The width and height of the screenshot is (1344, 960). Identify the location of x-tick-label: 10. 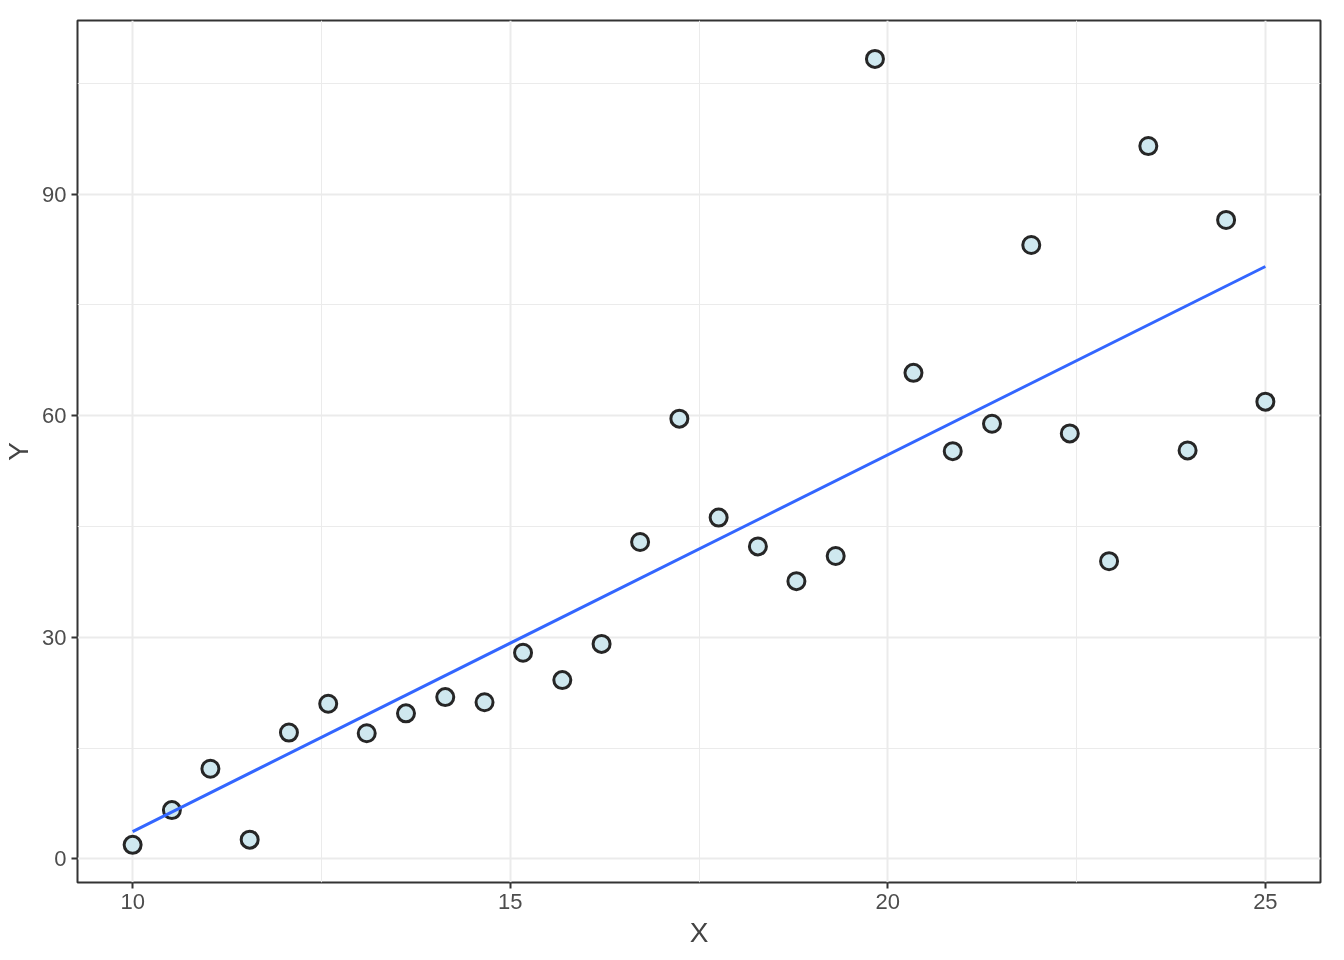
(132, 901).